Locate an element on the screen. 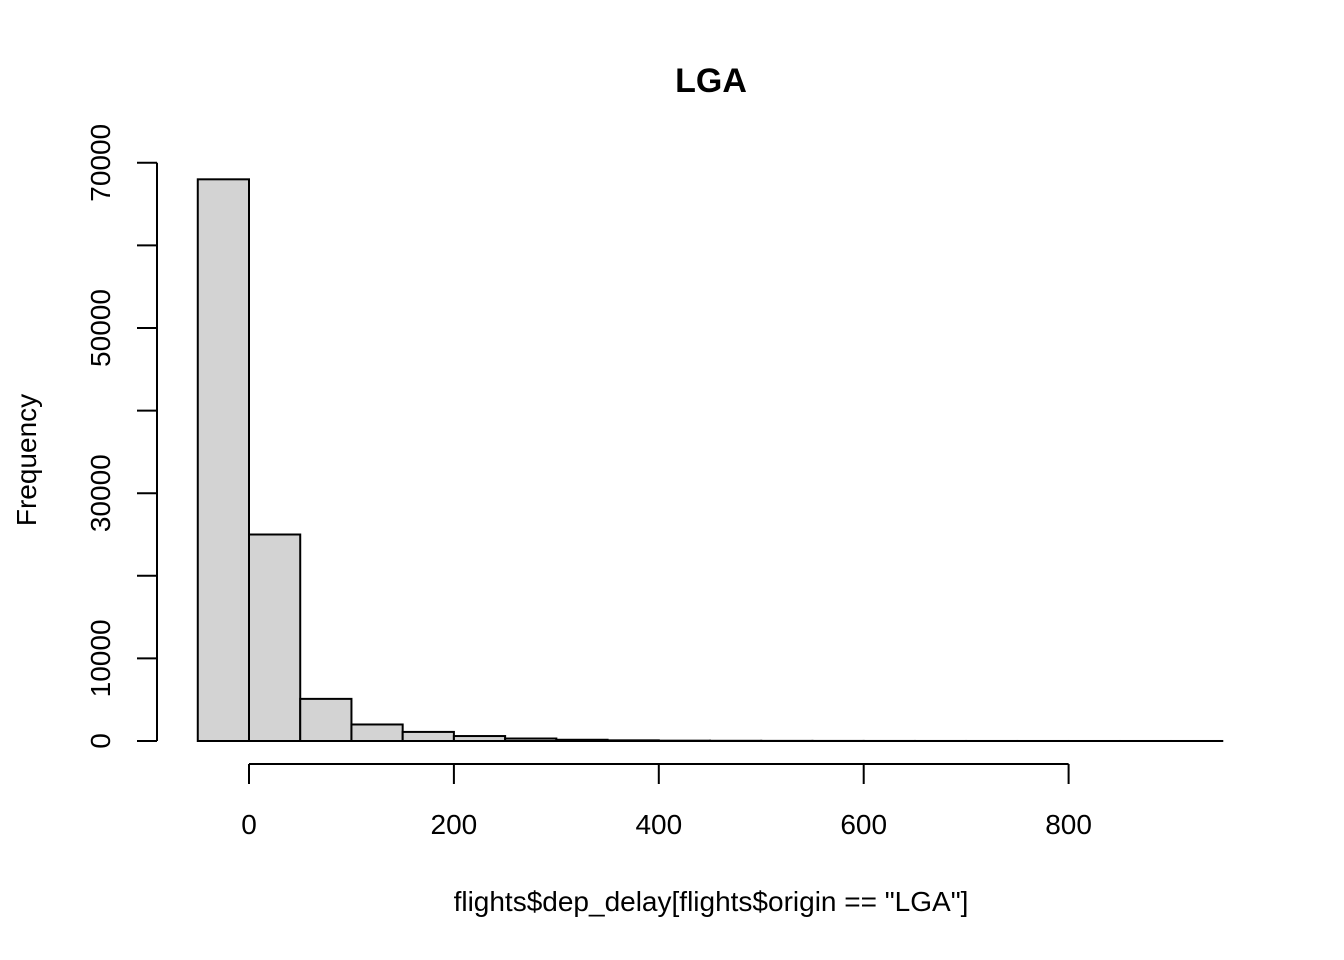 The height and width of the screenshot is (960, 1344). x-tick-label: 400 is located at coordinates (658, 824).